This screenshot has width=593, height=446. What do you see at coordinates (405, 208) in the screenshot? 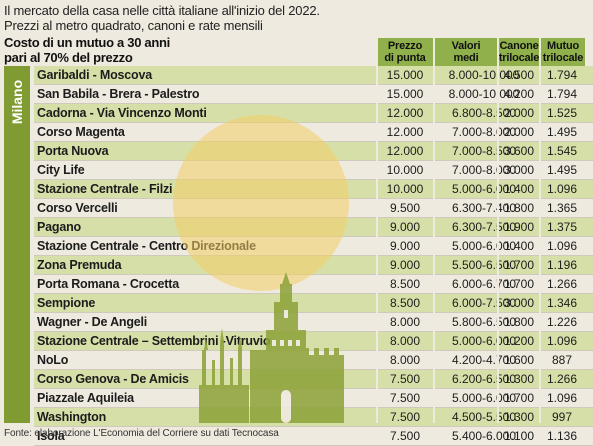
I see `prezzo-cell: 9.500` at bounding box center [405, 208].